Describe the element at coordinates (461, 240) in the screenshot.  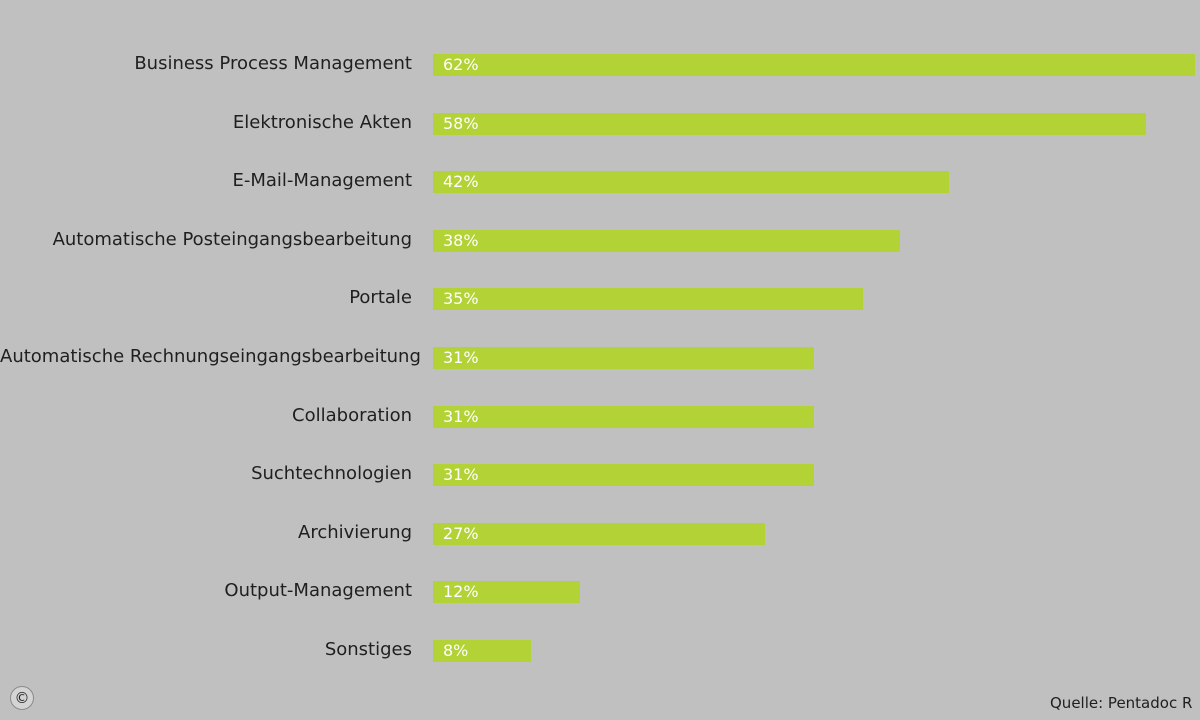
I see `bar-value-label: 38%` at that location.